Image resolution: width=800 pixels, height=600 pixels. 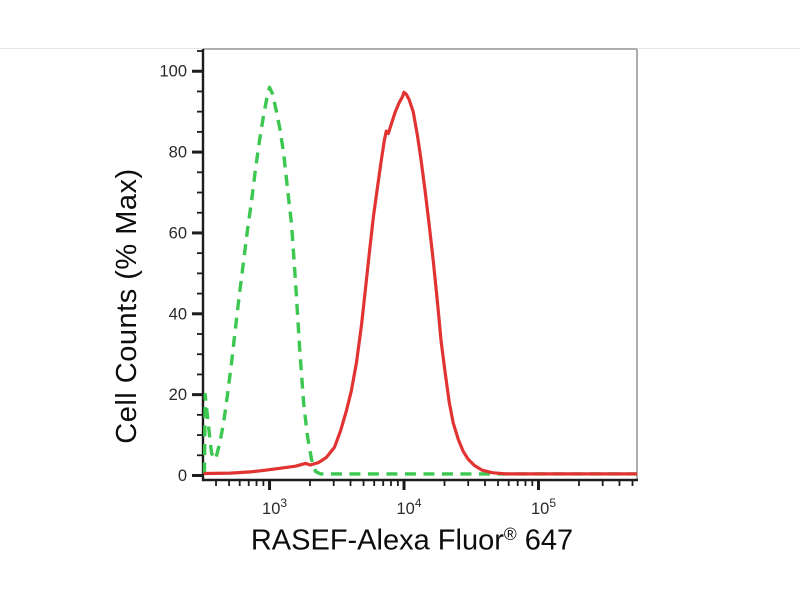 I want to click on y-tick-label: 80, so click(x=178, y=153).